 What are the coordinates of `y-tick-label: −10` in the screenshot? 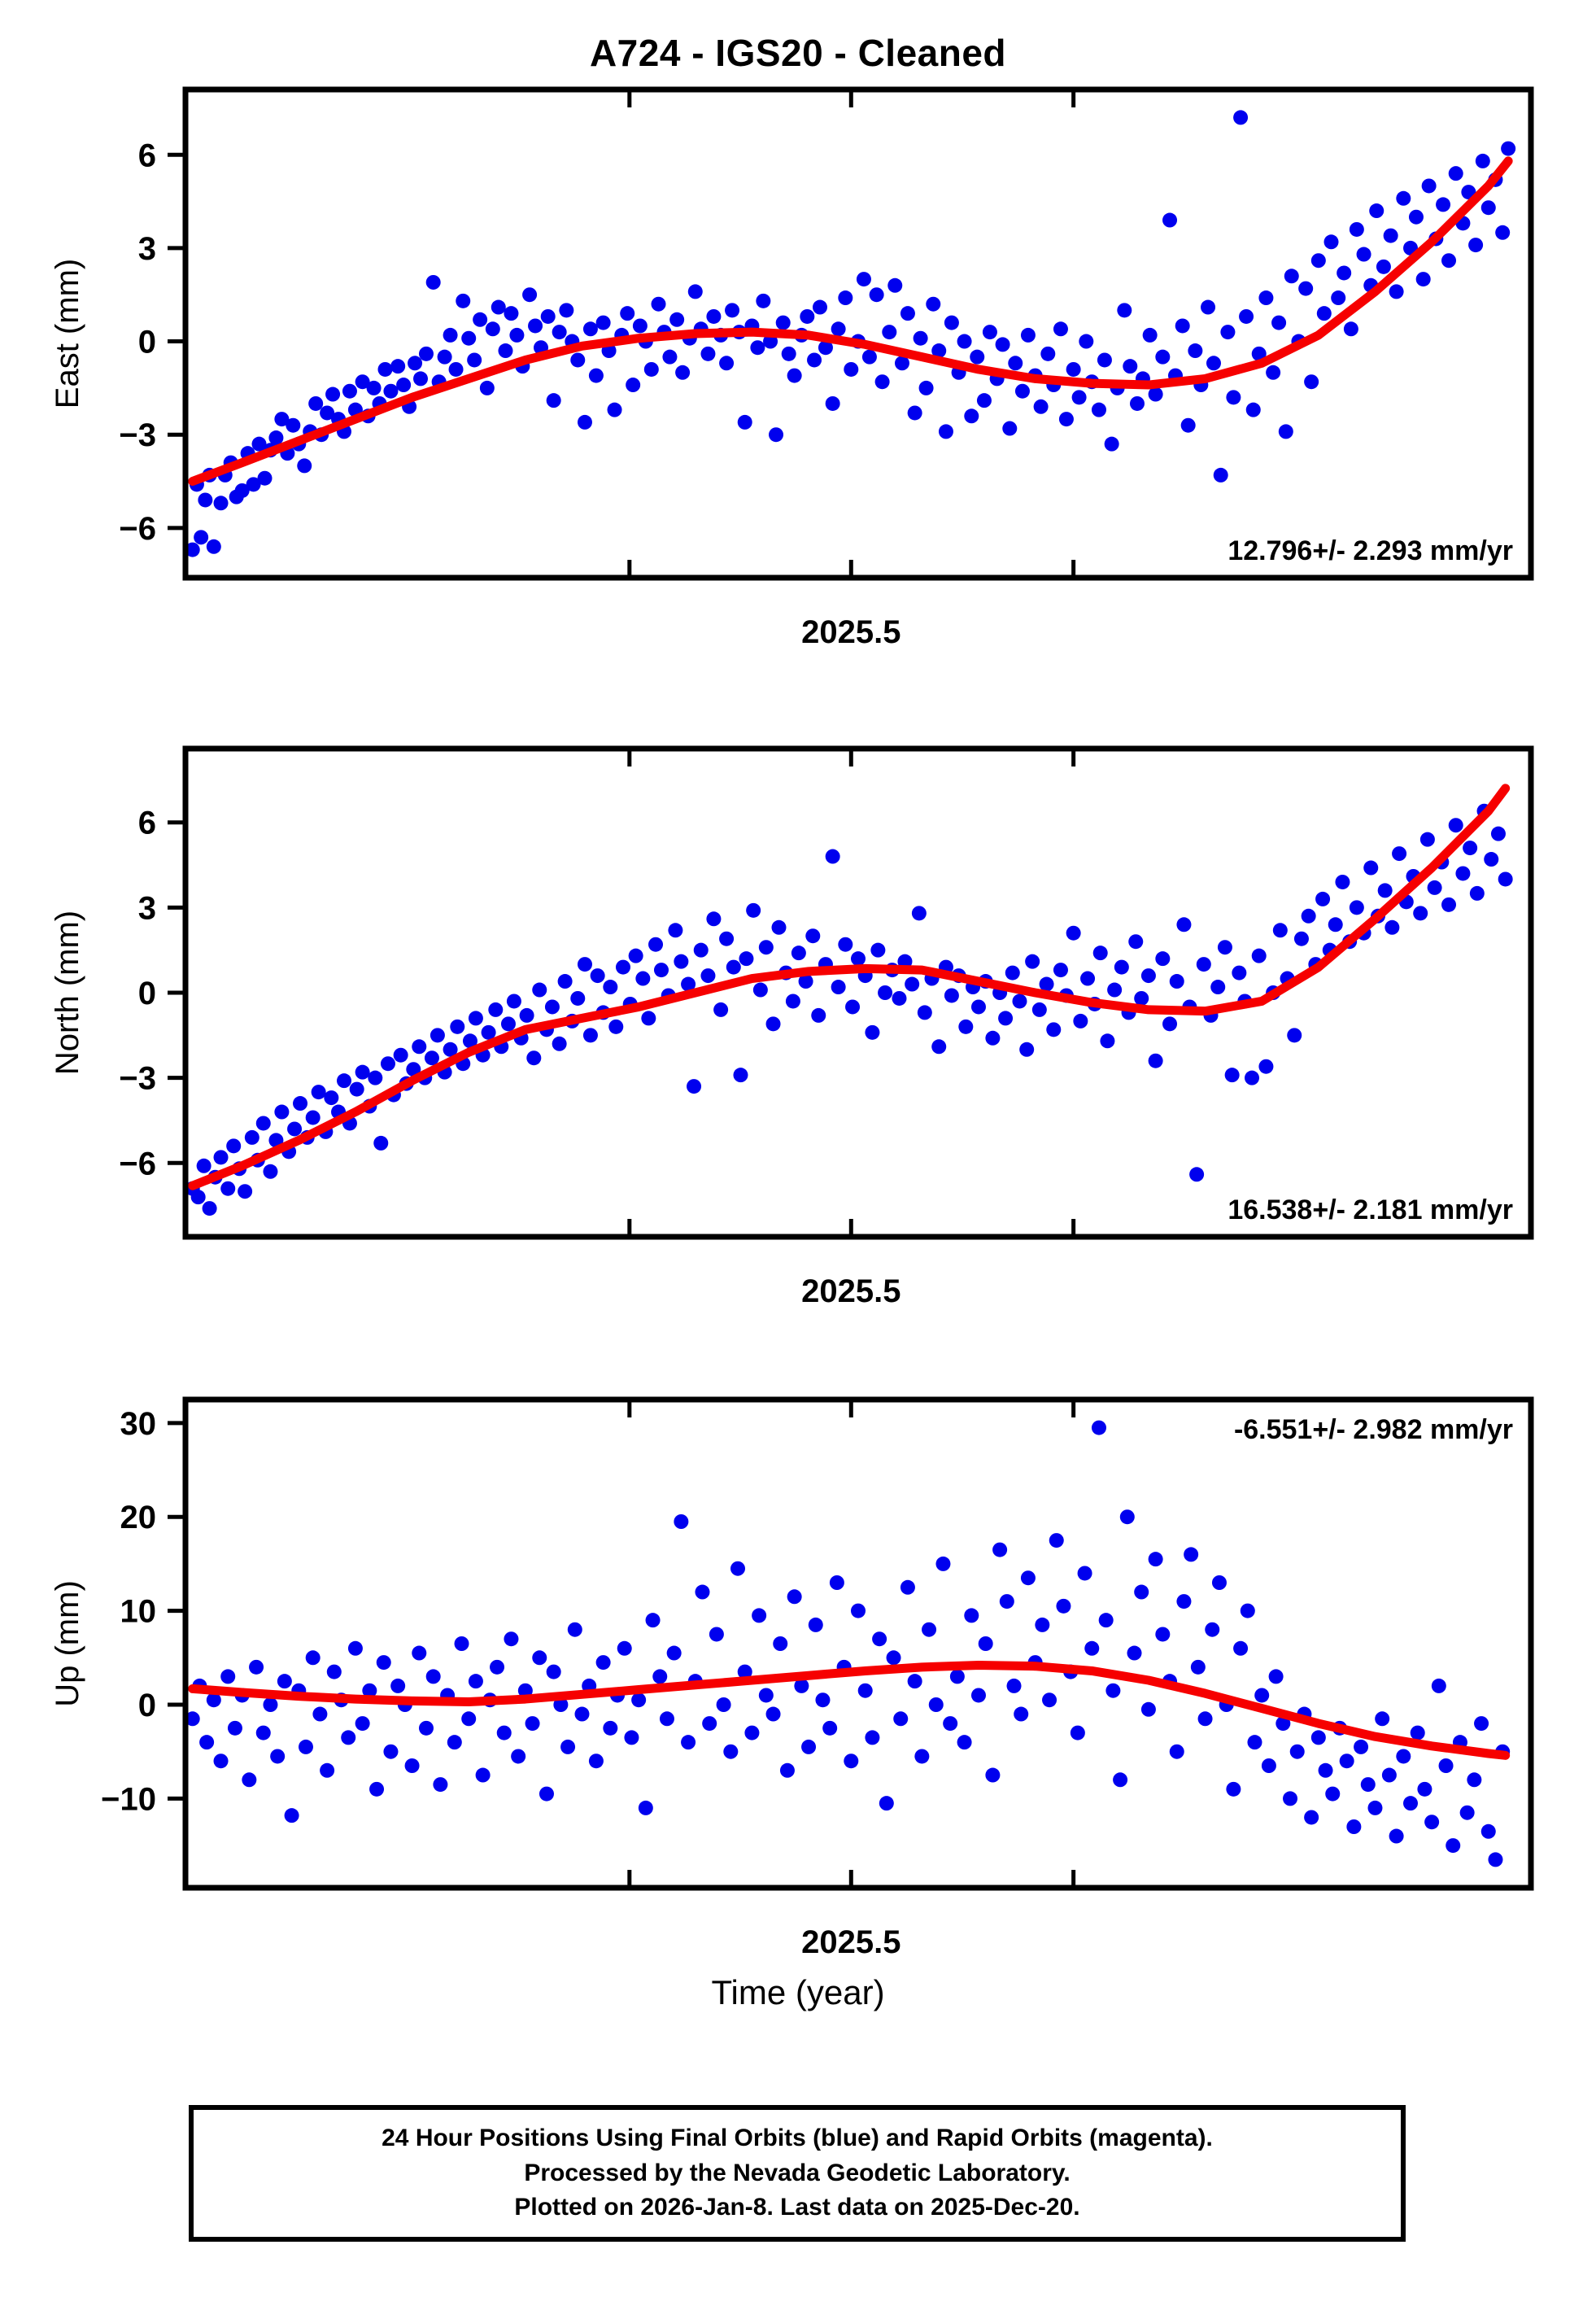 It's located at (128, 1799).